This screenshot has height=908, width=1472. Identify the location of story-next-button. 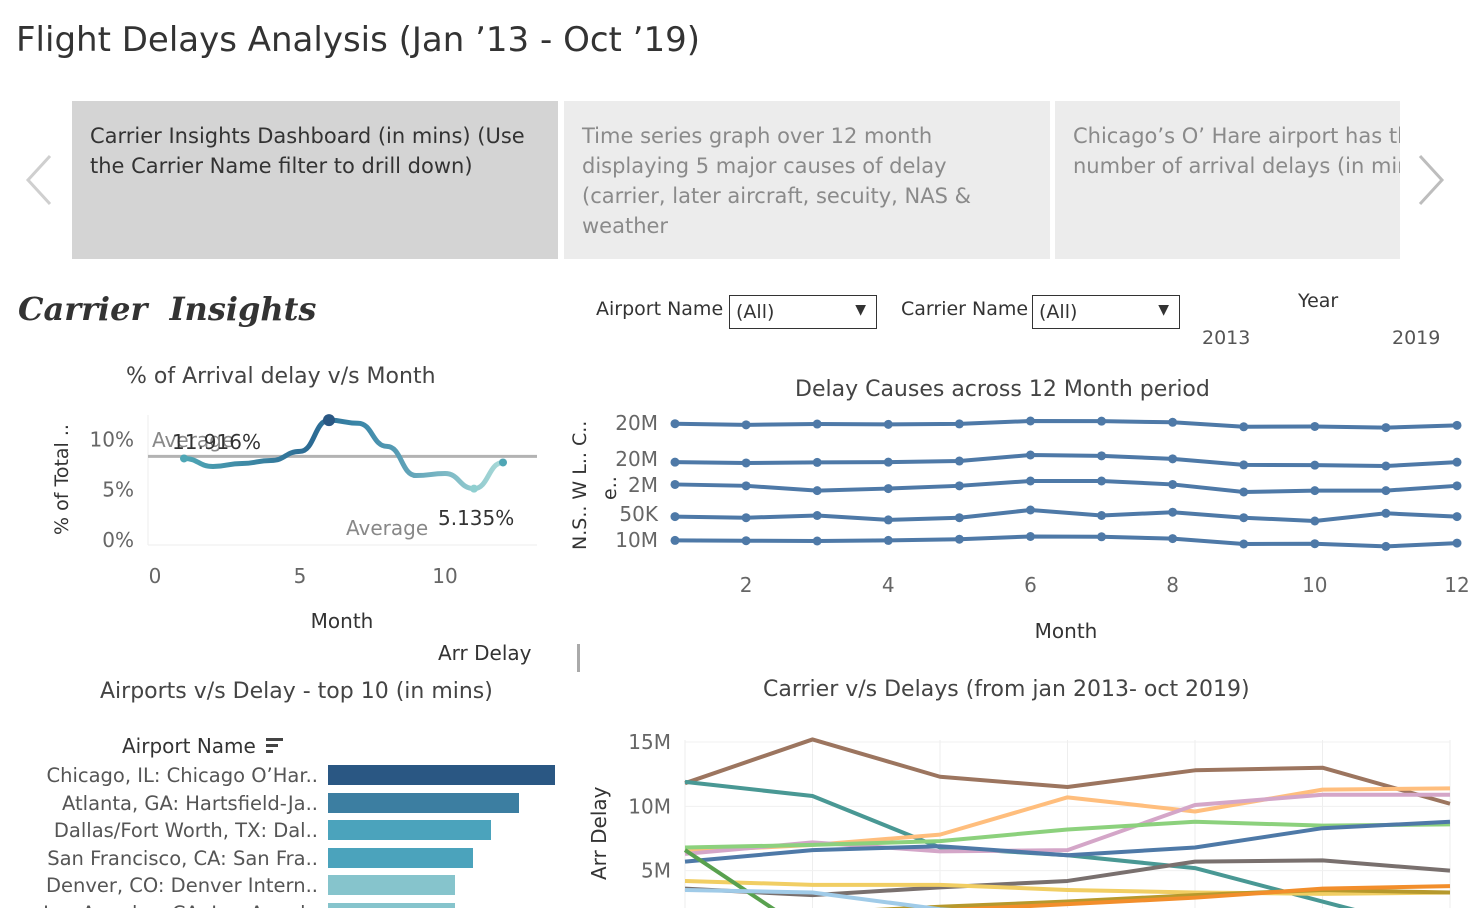
(1431, 185).